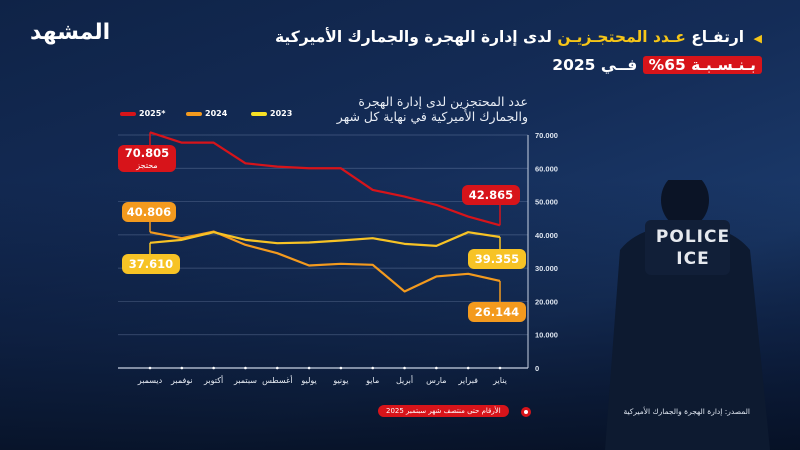  What do you see at coordinates (537, 368) in the screenshot?
I see `y-tick-label: 0` at bounding box center [537, 368].